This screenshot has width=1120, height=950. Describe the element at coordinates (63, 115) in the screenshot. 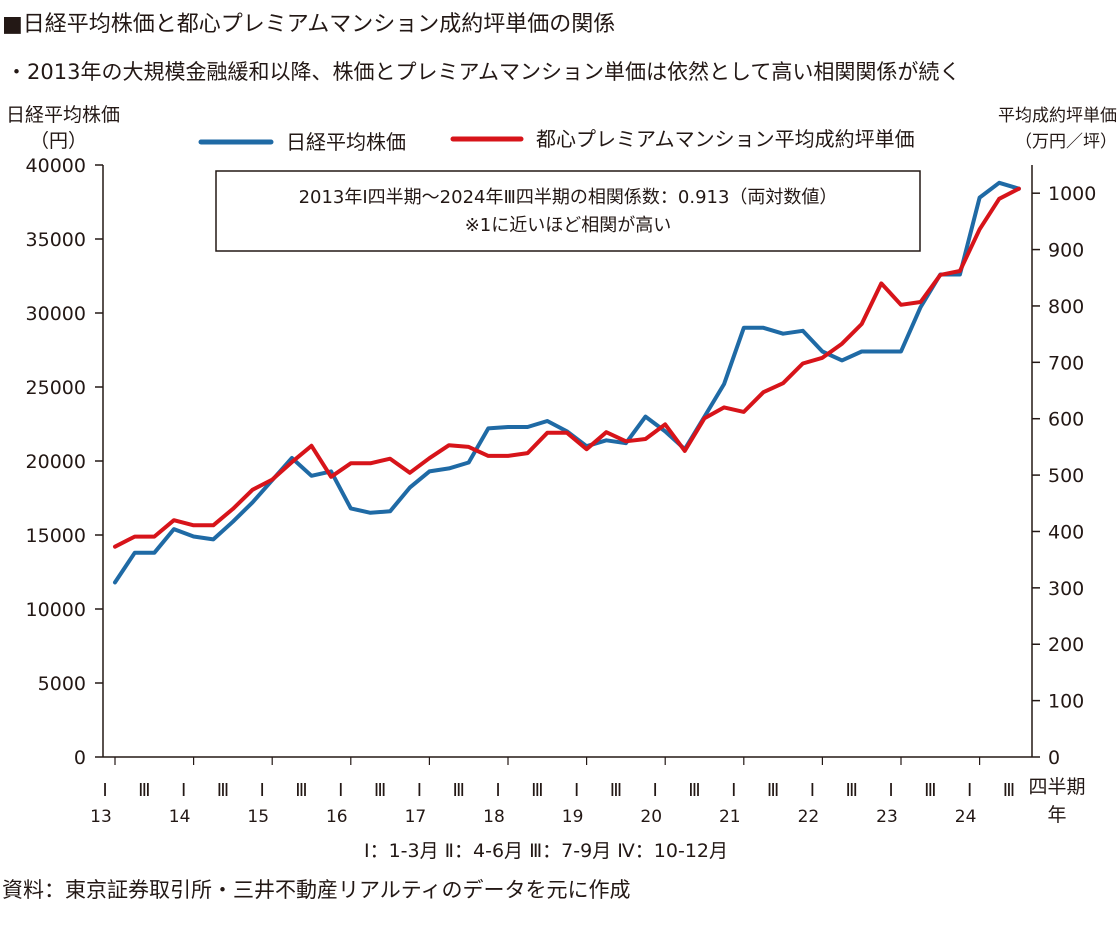

I see `left-axis-title-line1: 日経平均株価` at that location.